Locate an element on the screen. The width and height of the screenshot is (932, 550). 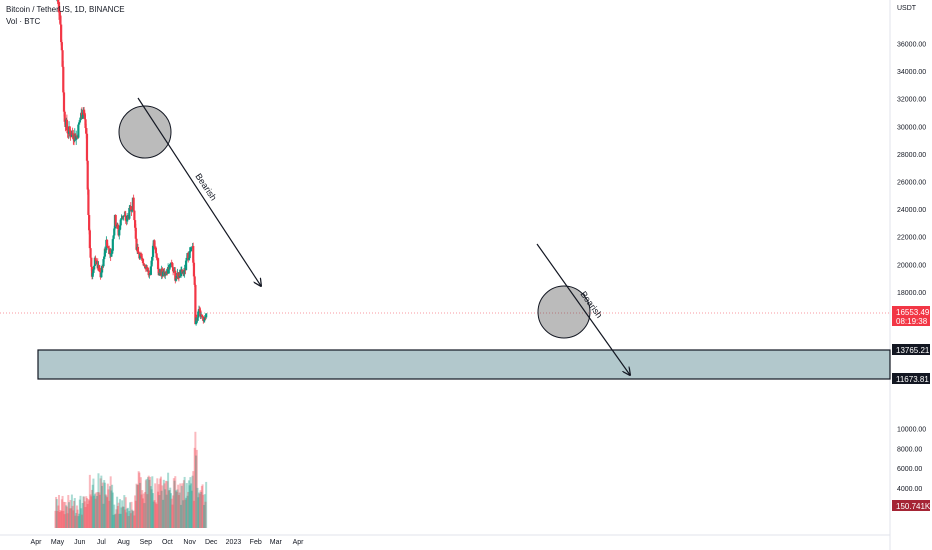
time-tick-label: Apr is located at coordinates (299, 542).